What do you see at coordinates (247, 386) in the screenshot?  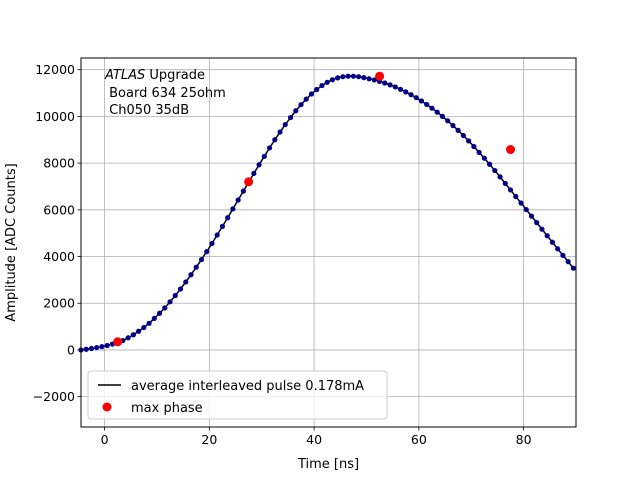 I see `legend-entry-pulse: average interleaved pulse 0.178mA` at bounding box center [247, 386].